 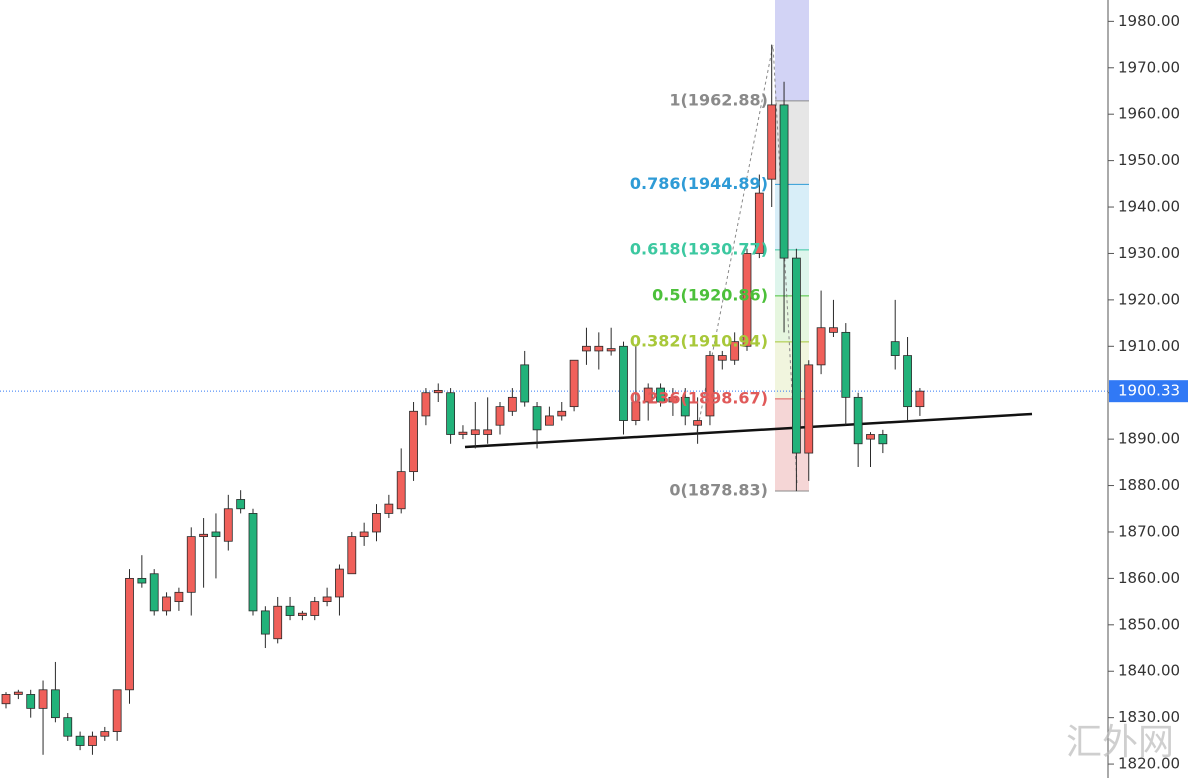 I want to click on trend-line, so click(x=748, y=430).